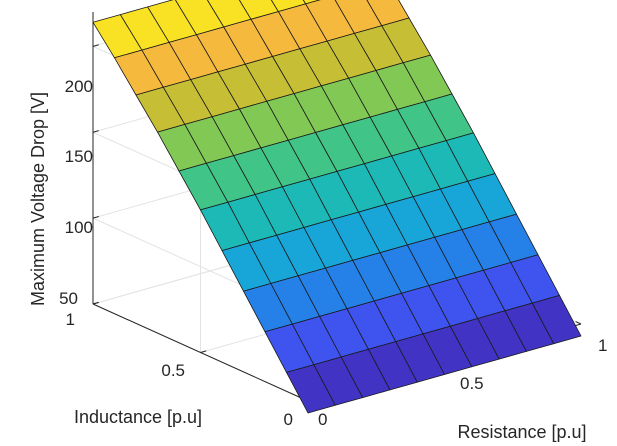  I want to click on z-tick-50: 50, so click(68, 298).